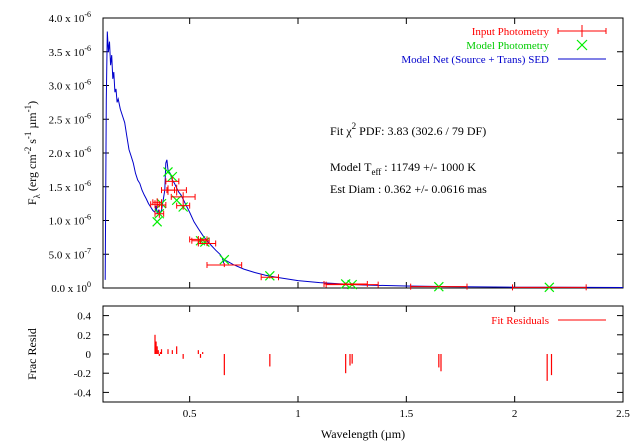  I want to click on x-tick-label: 1.5, so click(406, 414).